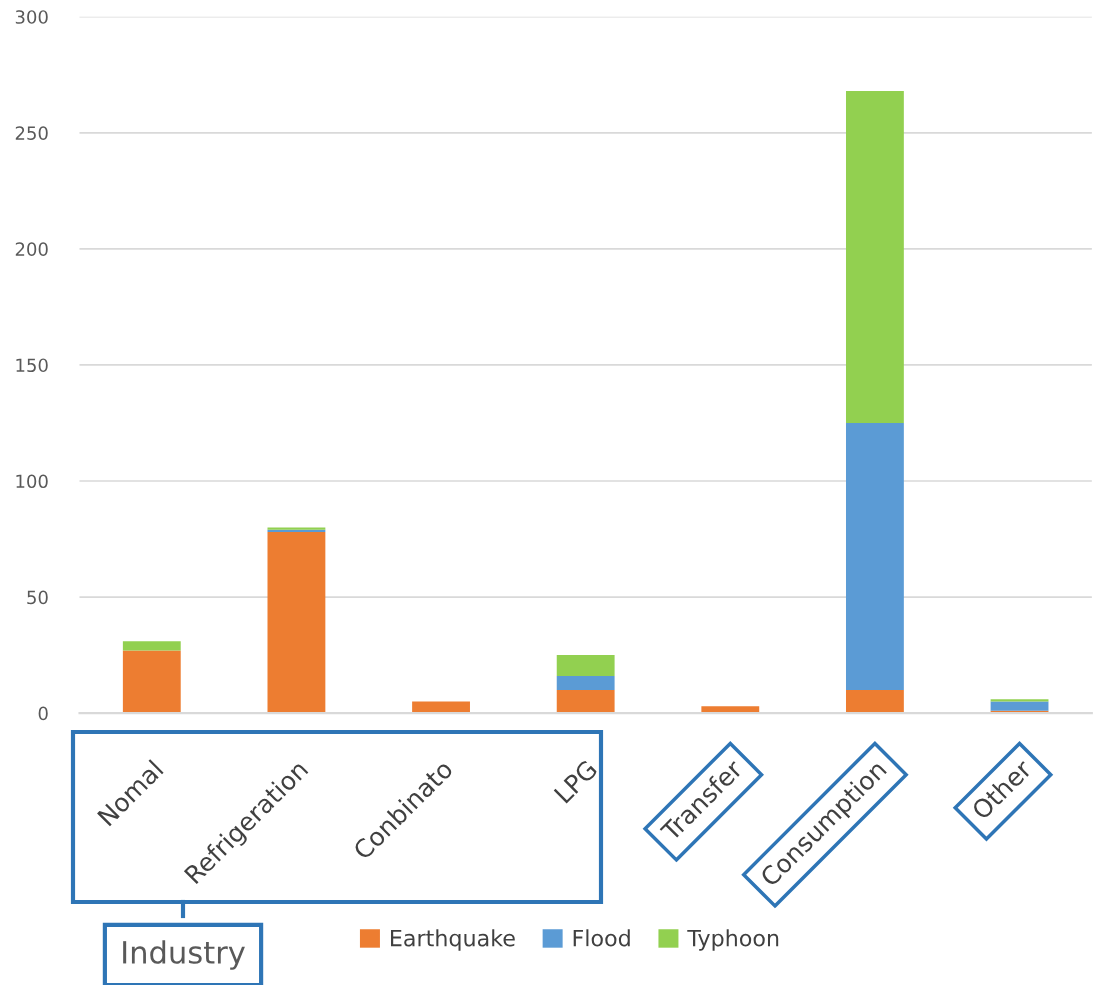  I want to click on legend-label: Earthquake, so click(453, 940).